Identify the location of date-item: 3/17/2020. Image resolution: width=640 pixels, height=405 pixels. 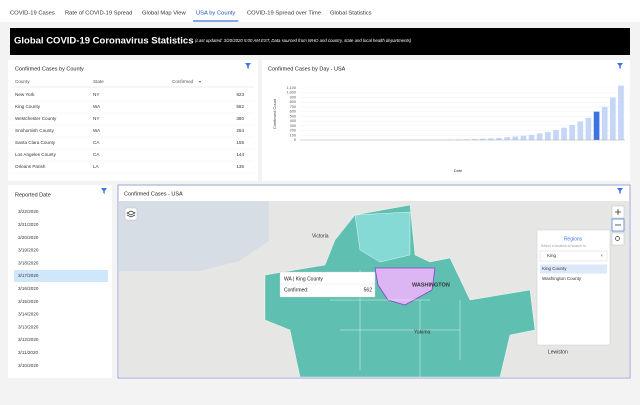
(28, 275).